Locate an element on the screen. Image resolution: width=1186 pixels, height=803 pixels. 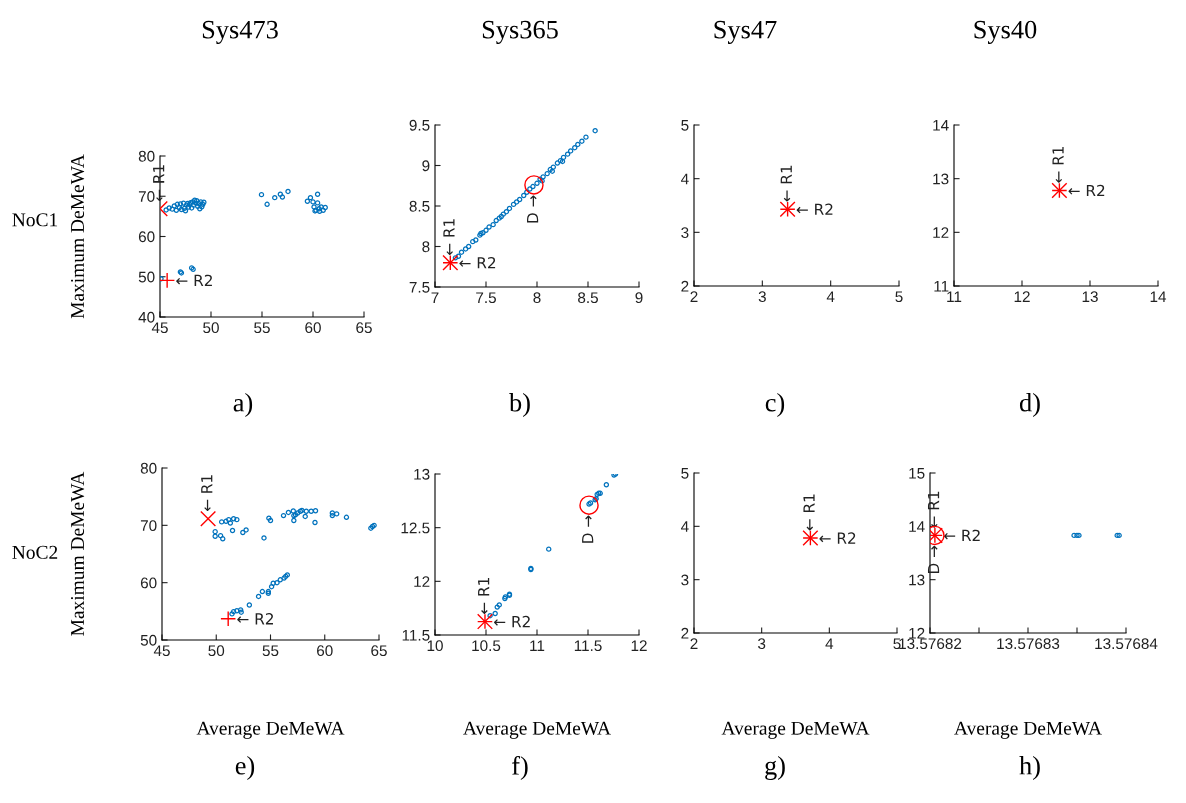
x-tick-label: 13.57682 is located at coordinates (930, 644).